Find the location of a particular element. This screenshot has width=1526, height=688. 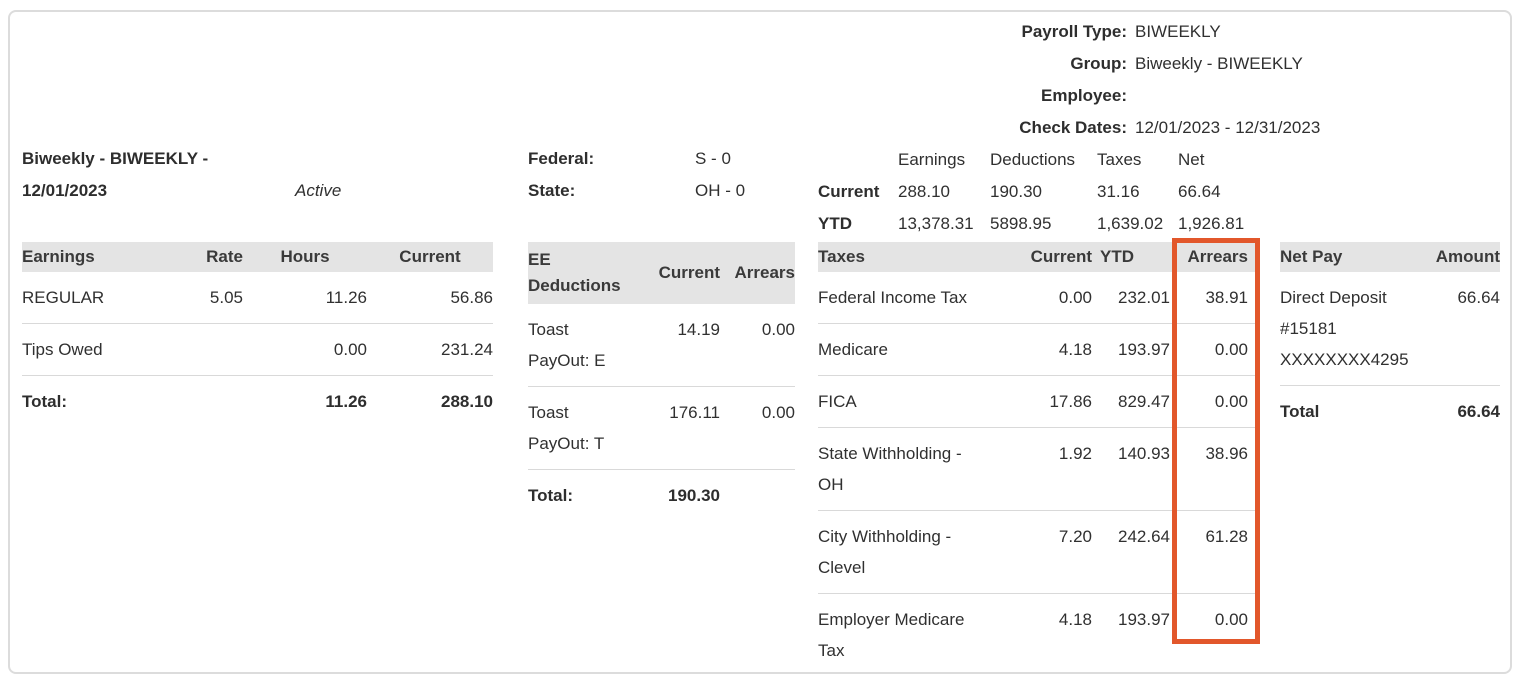

taxes-header-arrears: Arrears is located at coordinates (1218, 256).